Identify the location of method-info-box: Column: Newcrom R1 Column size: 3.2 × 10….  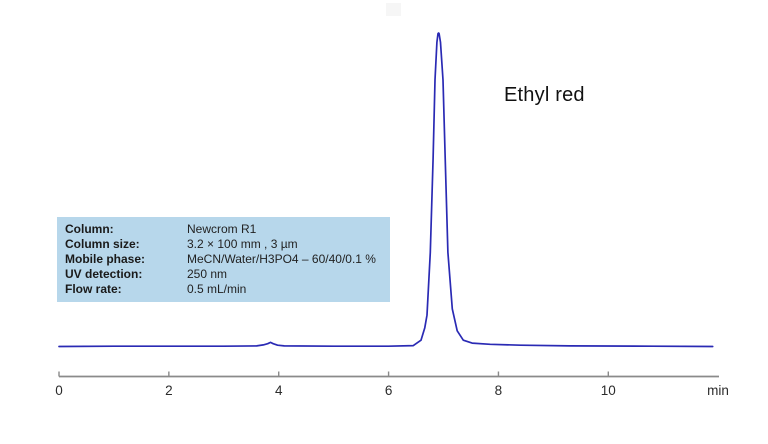
(223, 259).